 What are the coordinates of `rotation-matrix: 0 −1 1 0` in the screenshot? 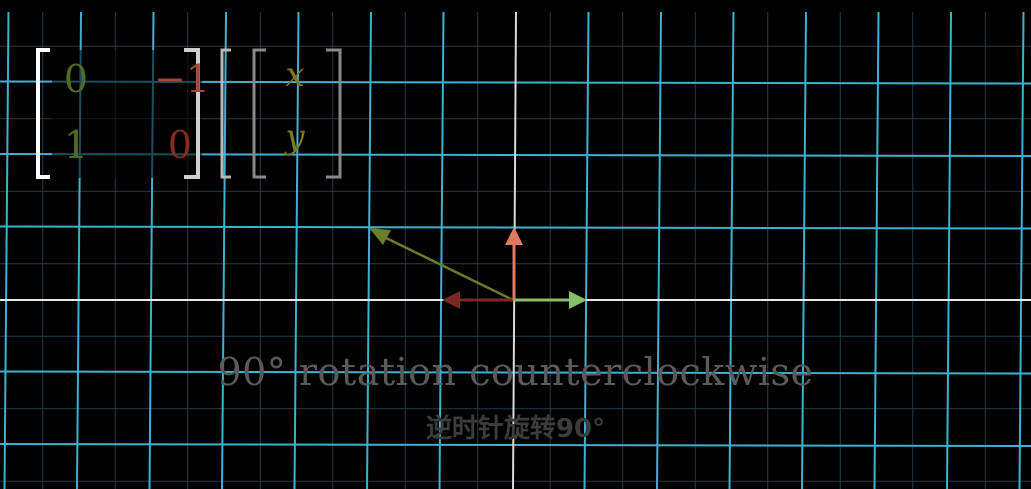 It's located at (123, 113).